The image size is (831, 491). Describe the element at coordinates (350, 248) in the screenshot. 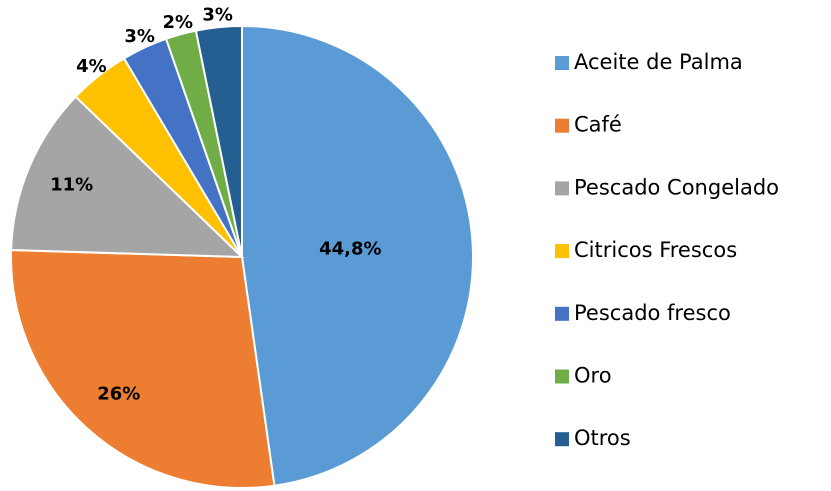

I see `data-label: 44,8%` at that location.